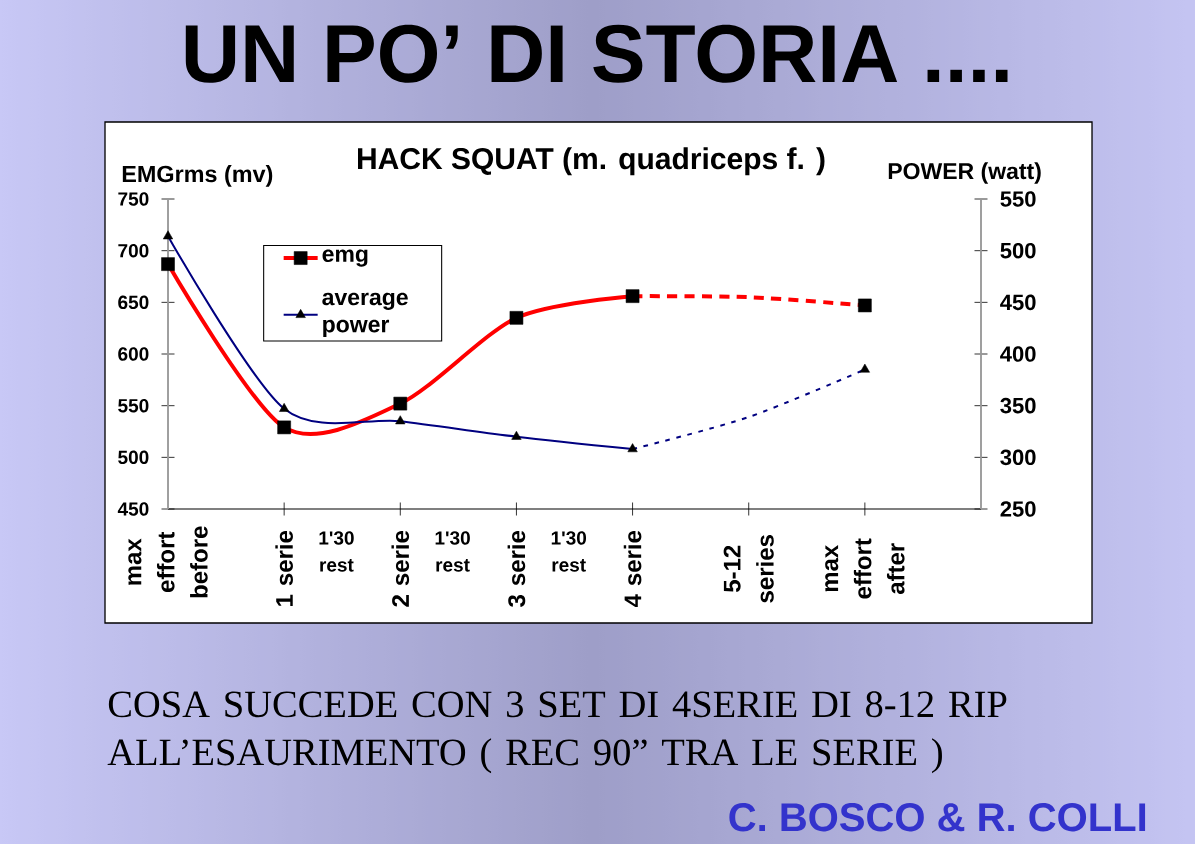 This screenshot has width=1195, height=844. What do you see at coordinates (168, 562) in the screenshot?
I see `x-tick-label: max effort before` at bounding box center [168, 562].